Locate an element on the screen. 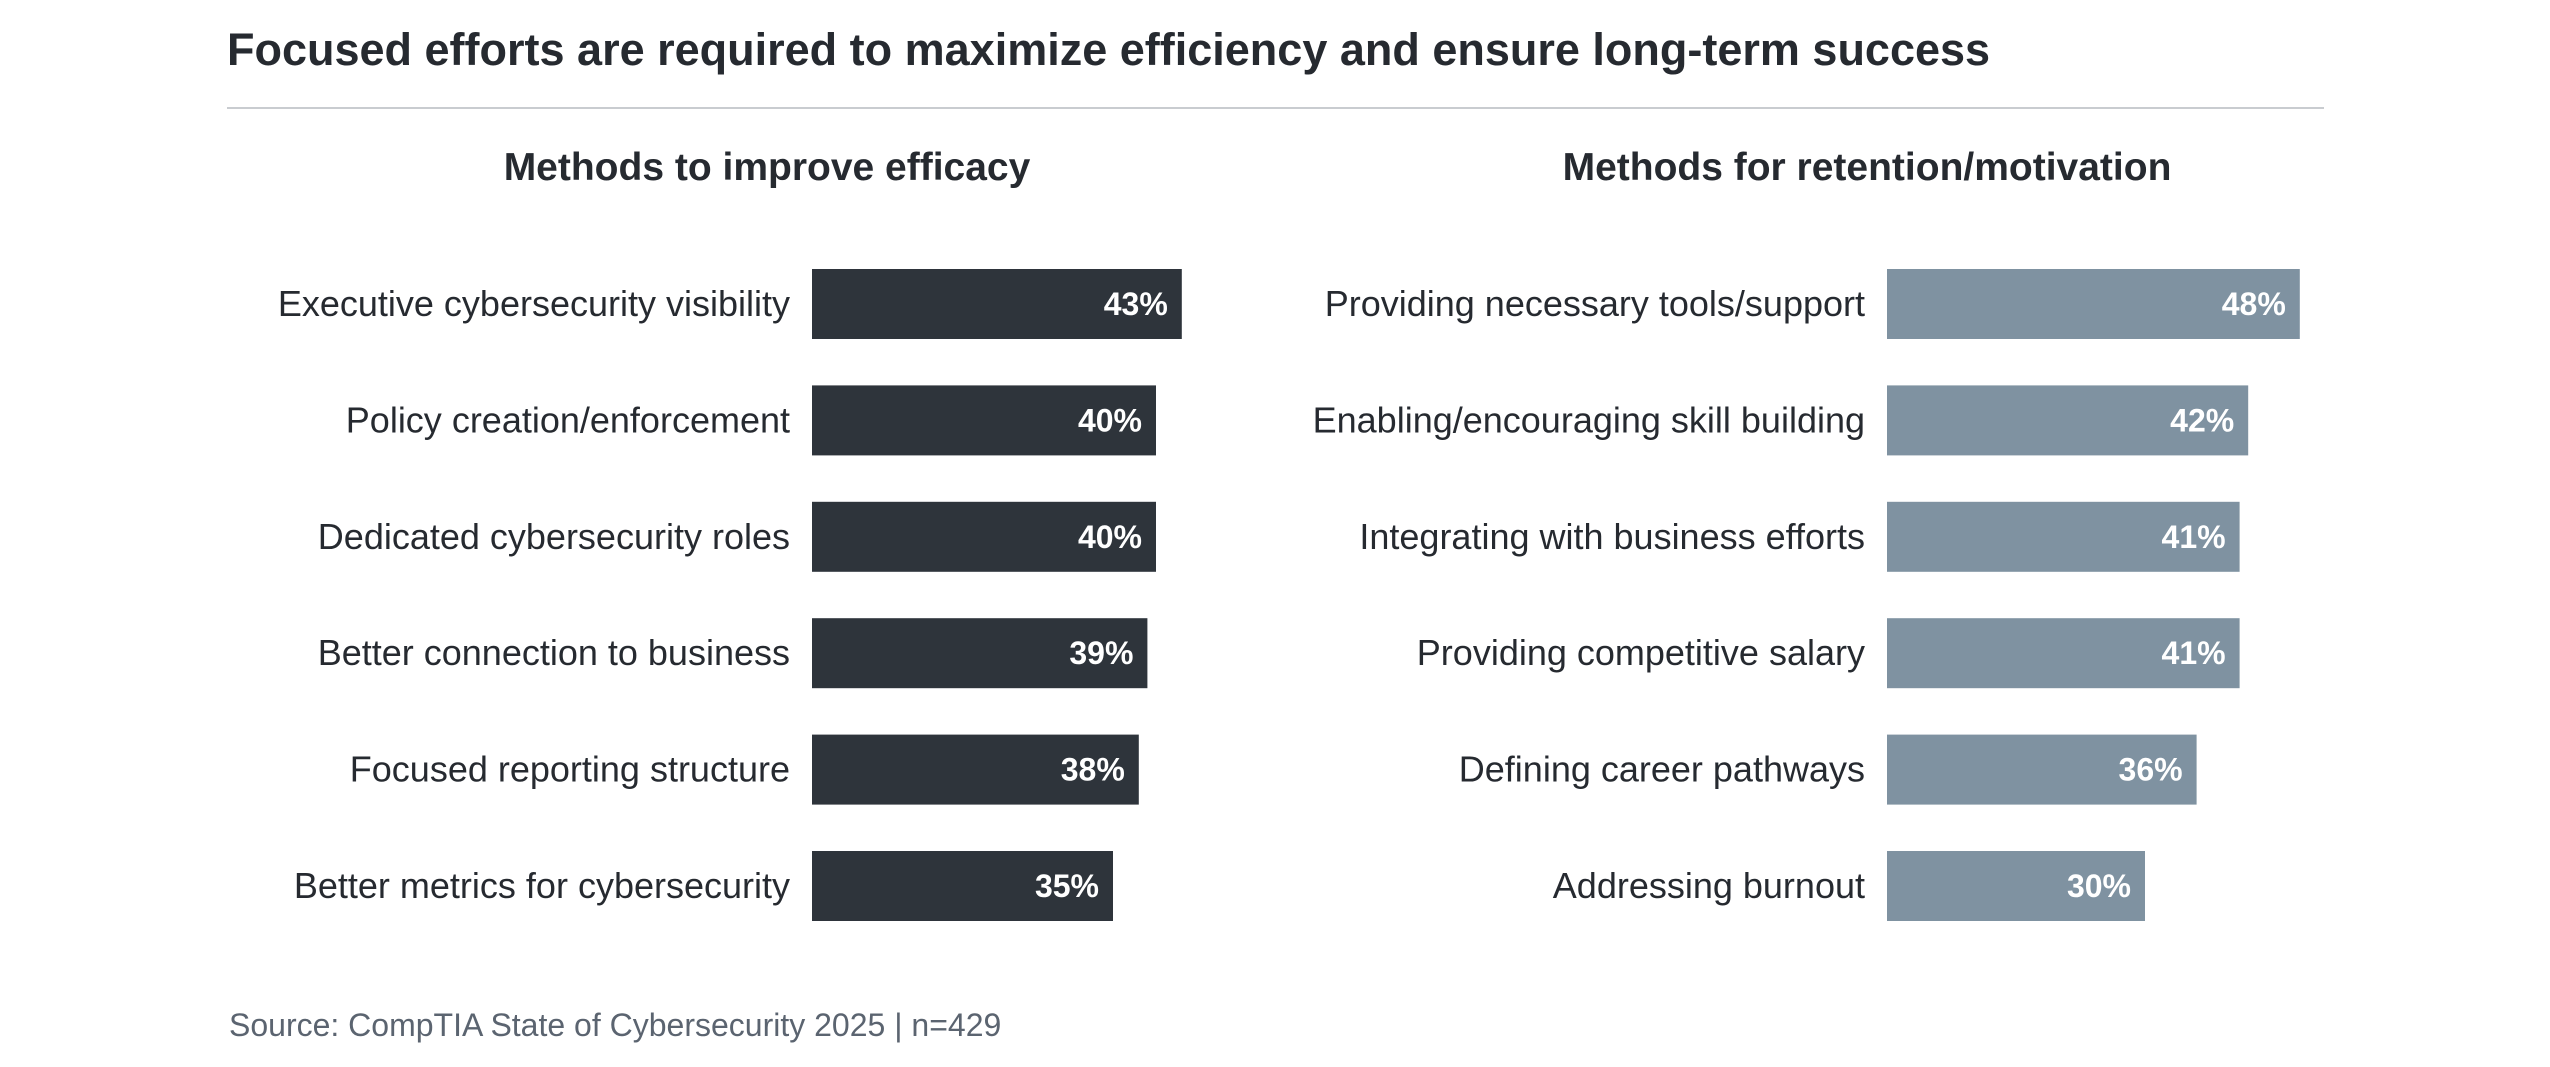 This screenshot has height=1067, width=2550. retention-category-label: Enabling/encouraging skill building is located at coordinates (1589, 419).